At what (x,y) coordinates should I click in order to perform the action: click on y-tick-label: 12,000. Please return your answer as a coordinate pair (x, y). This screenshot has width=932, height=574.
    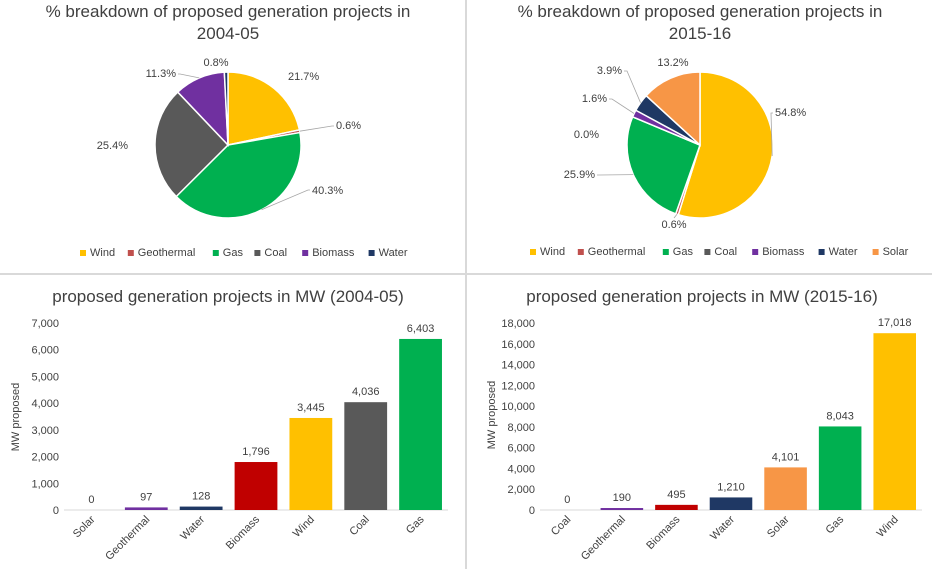
    Looking at the image, I should click on (518, 386).